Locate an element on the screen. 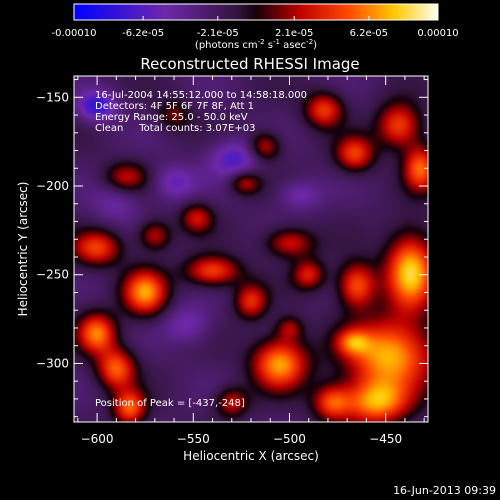 The height and width of the screenshot is (500, 500). y-tick-label: −150 is located at coordinates (52, 97).